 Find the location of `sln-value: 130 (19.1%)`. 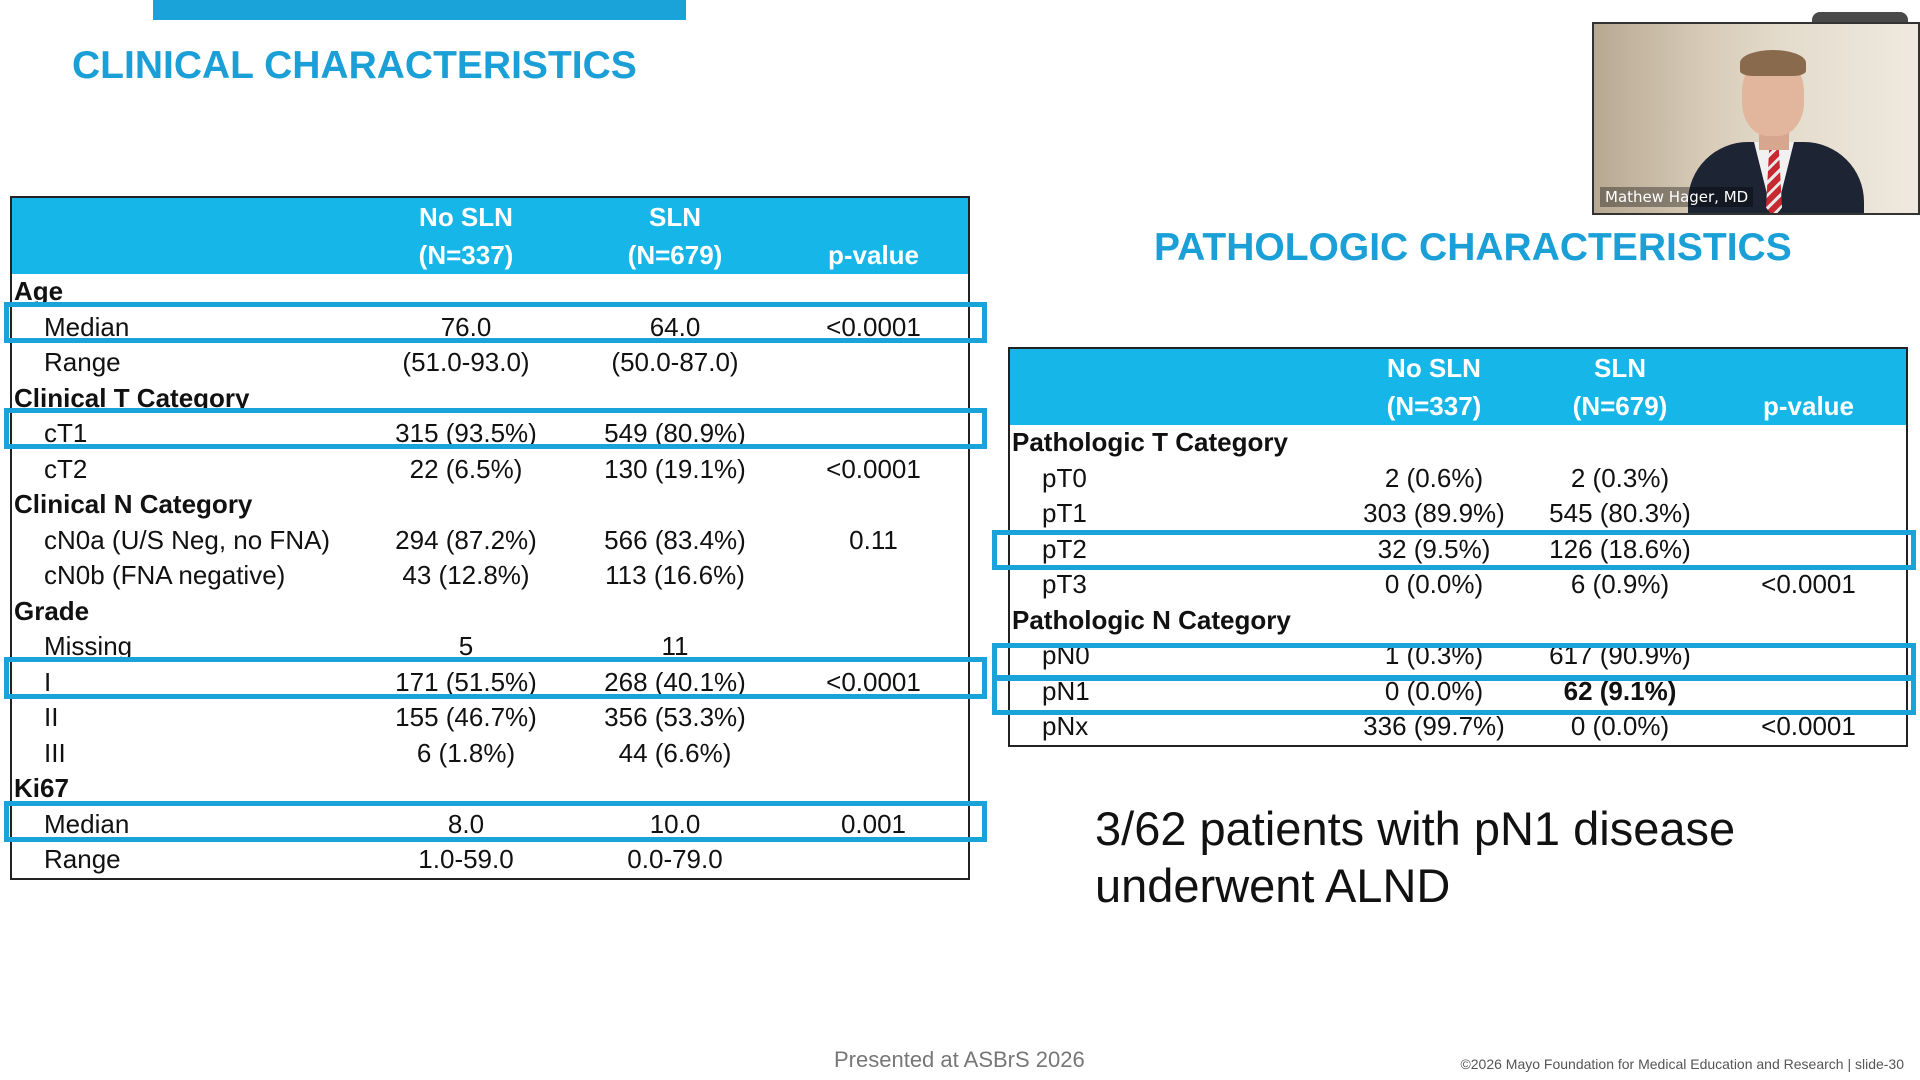

sln-value: 130 (19.1%) is located at coordinates (675, 468).